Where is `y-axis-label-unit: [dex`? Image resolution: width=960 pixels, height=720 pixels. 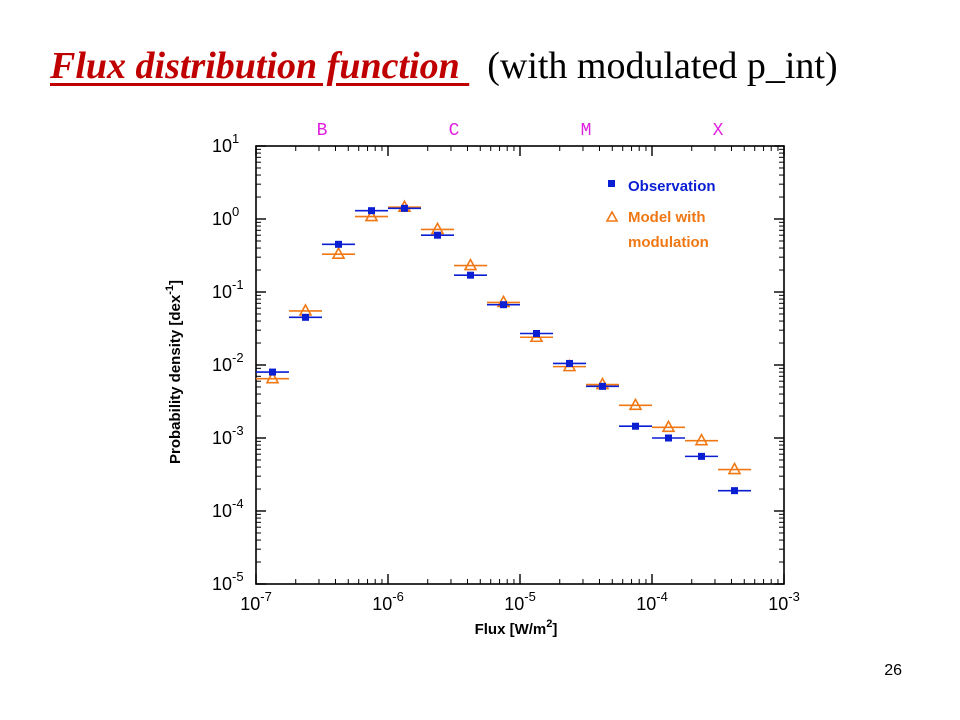
y-axis-label-unit: [dex is located at coordinates (175, 310).